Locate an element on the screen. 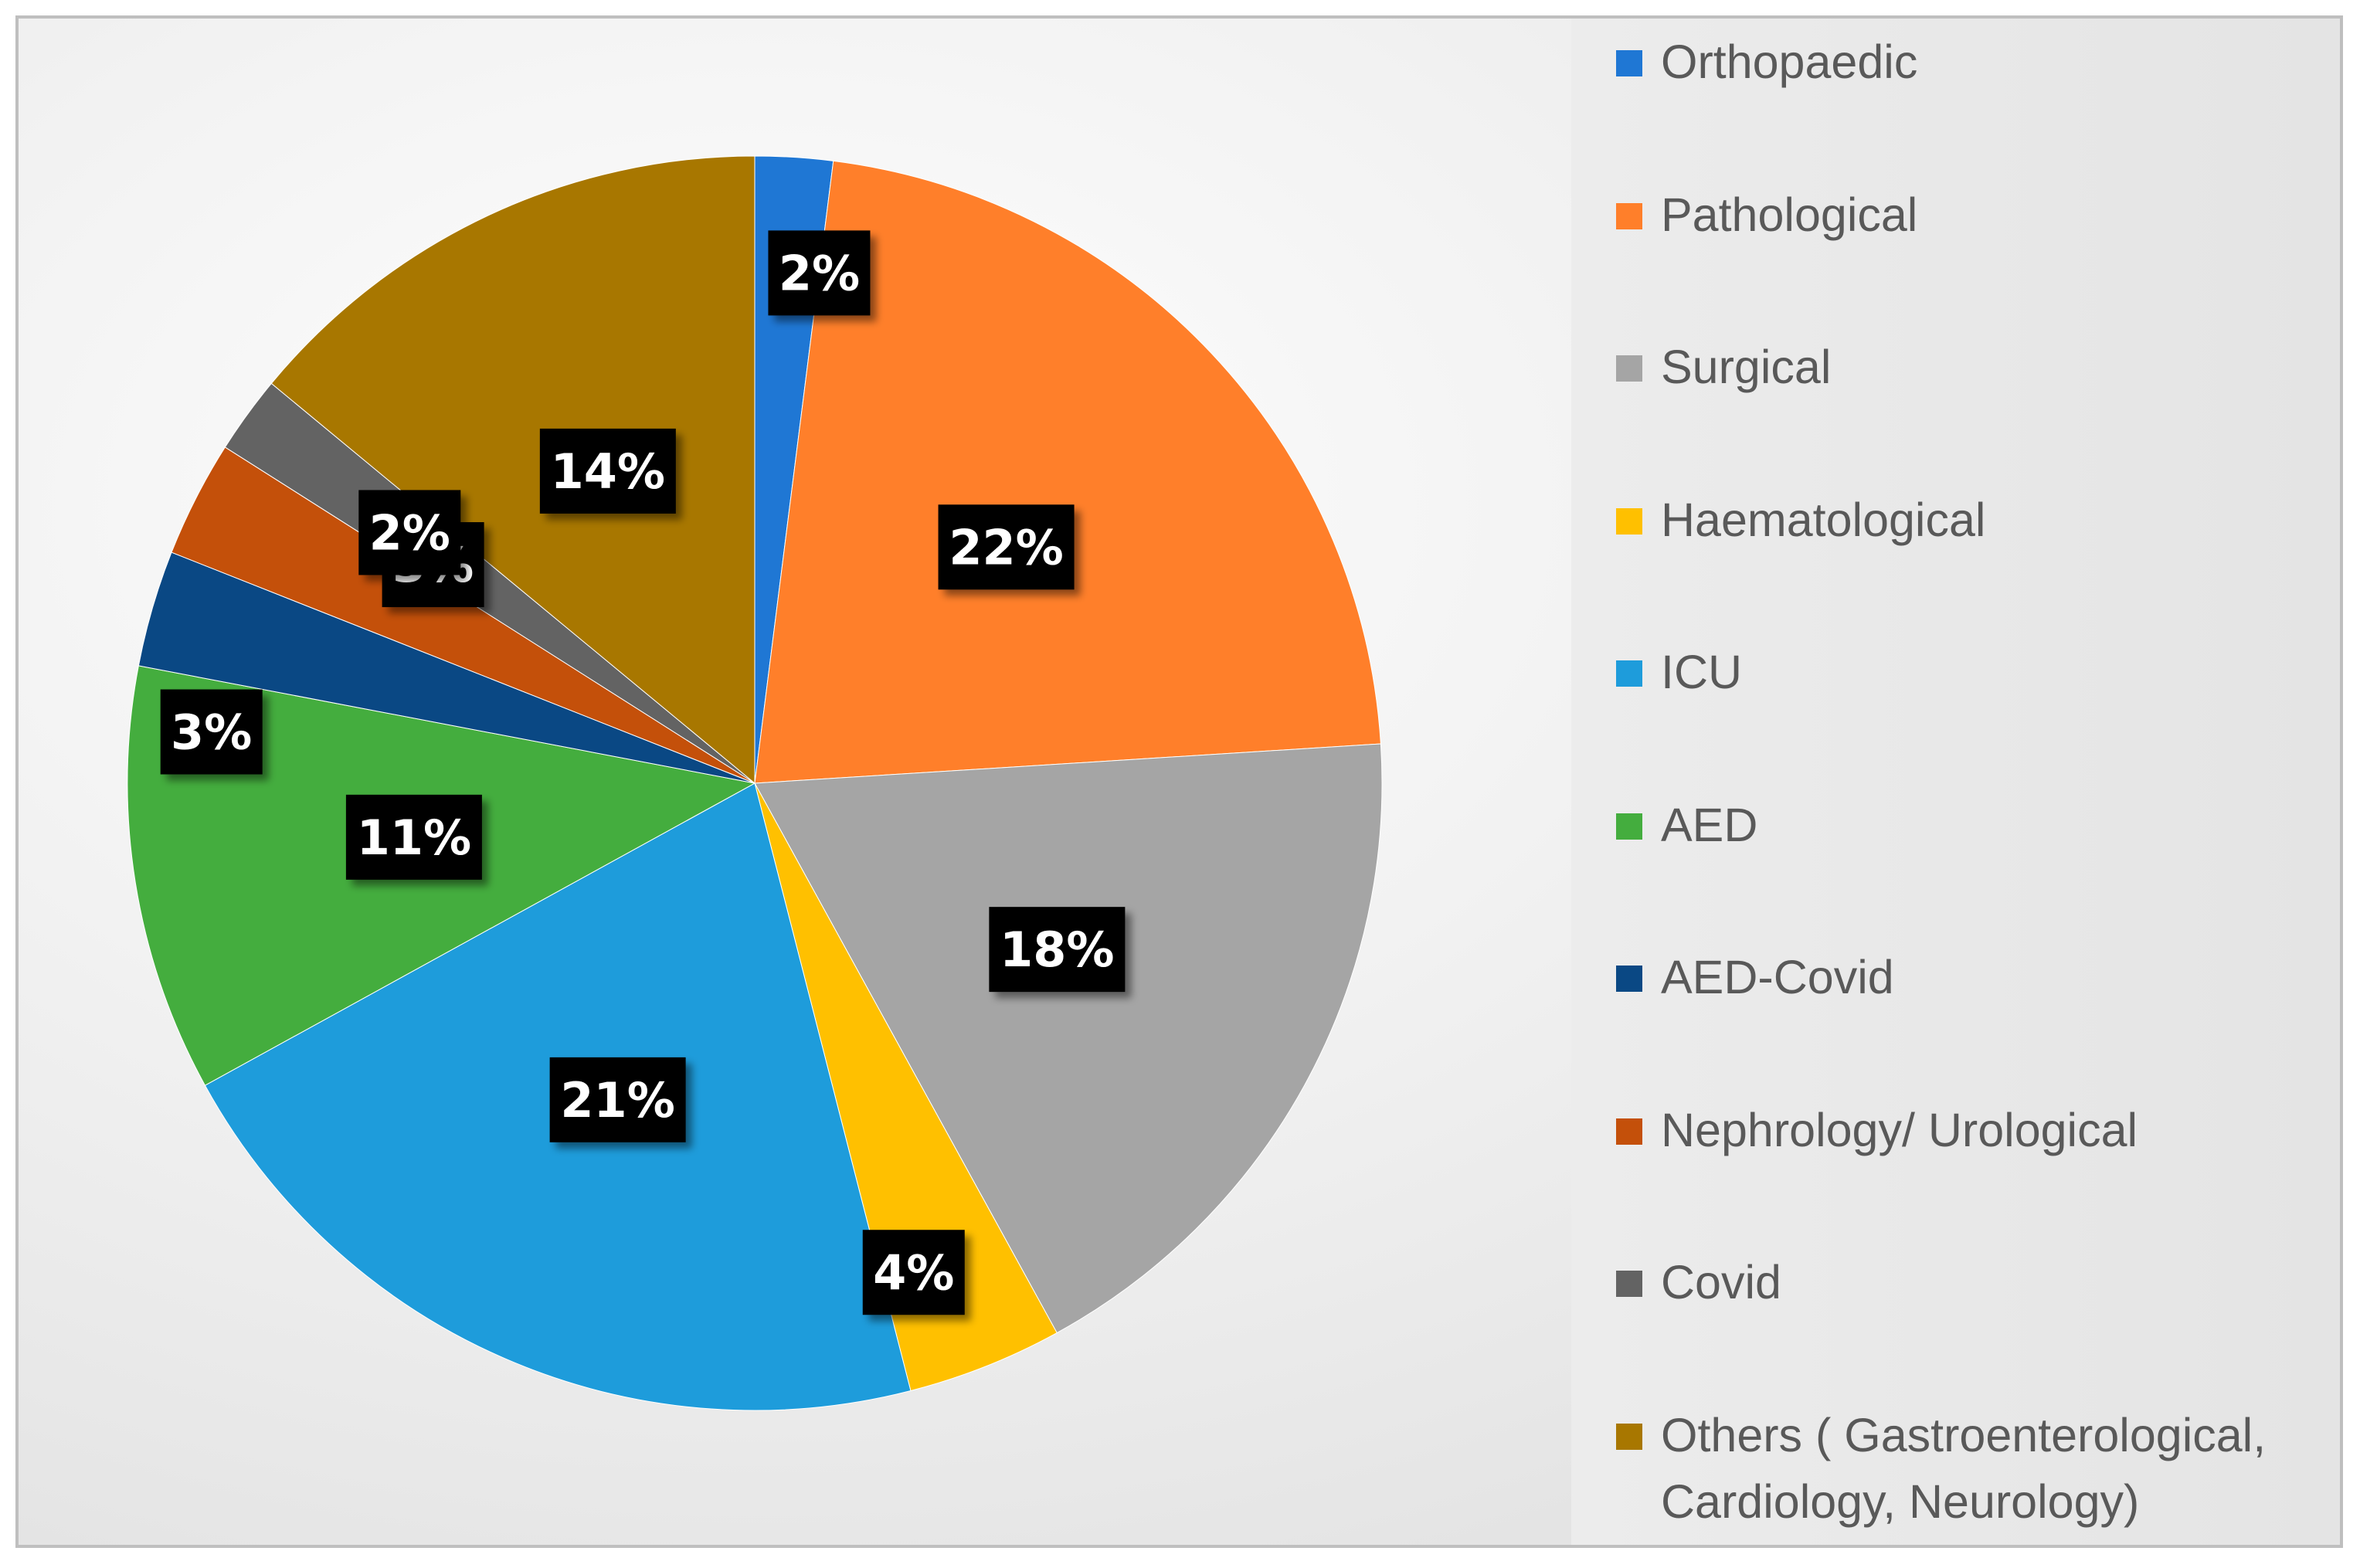 The width and height of the screenshot is (2360, 1568). data-label-covid: 2% is located at coordinates (409, 532).